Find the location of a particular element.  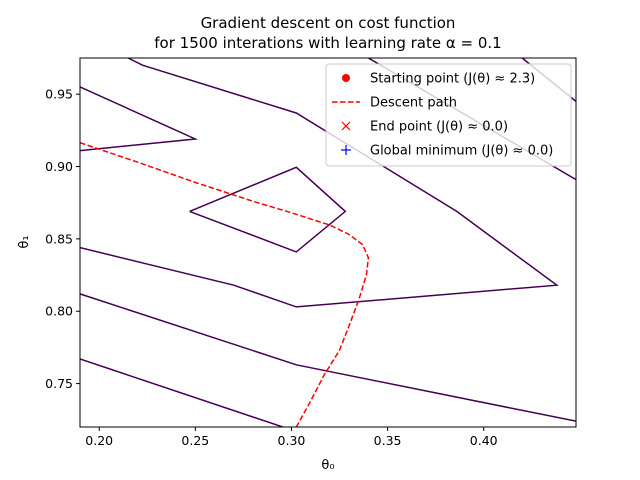

y-axis-label: θ₁ is located at coordinates (24, 241).